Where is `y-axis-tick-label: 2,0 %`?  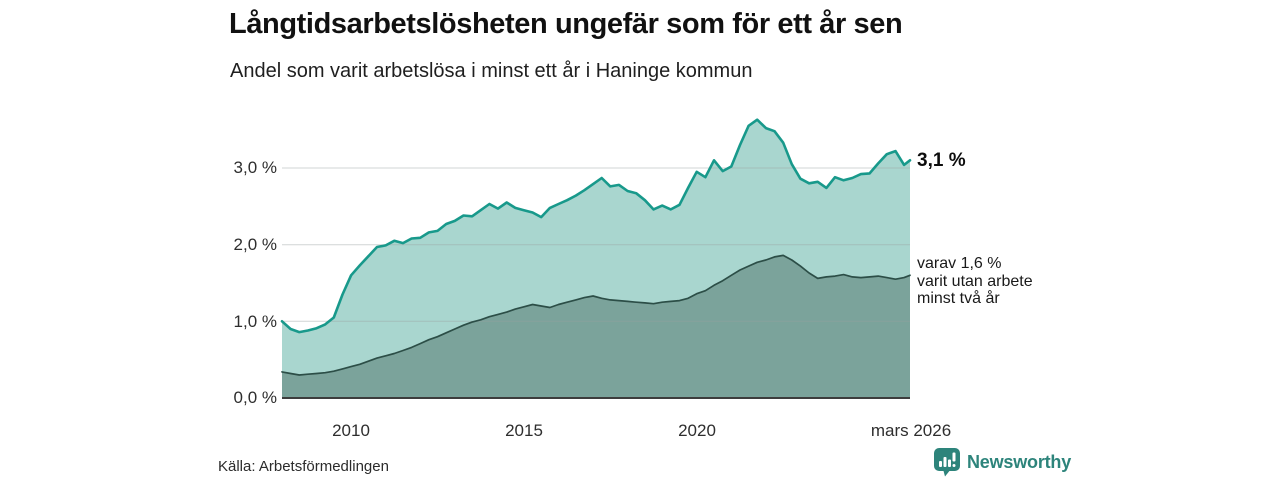 y-axis-tick-label: 2,0 % is located at coordinates (255, 244).